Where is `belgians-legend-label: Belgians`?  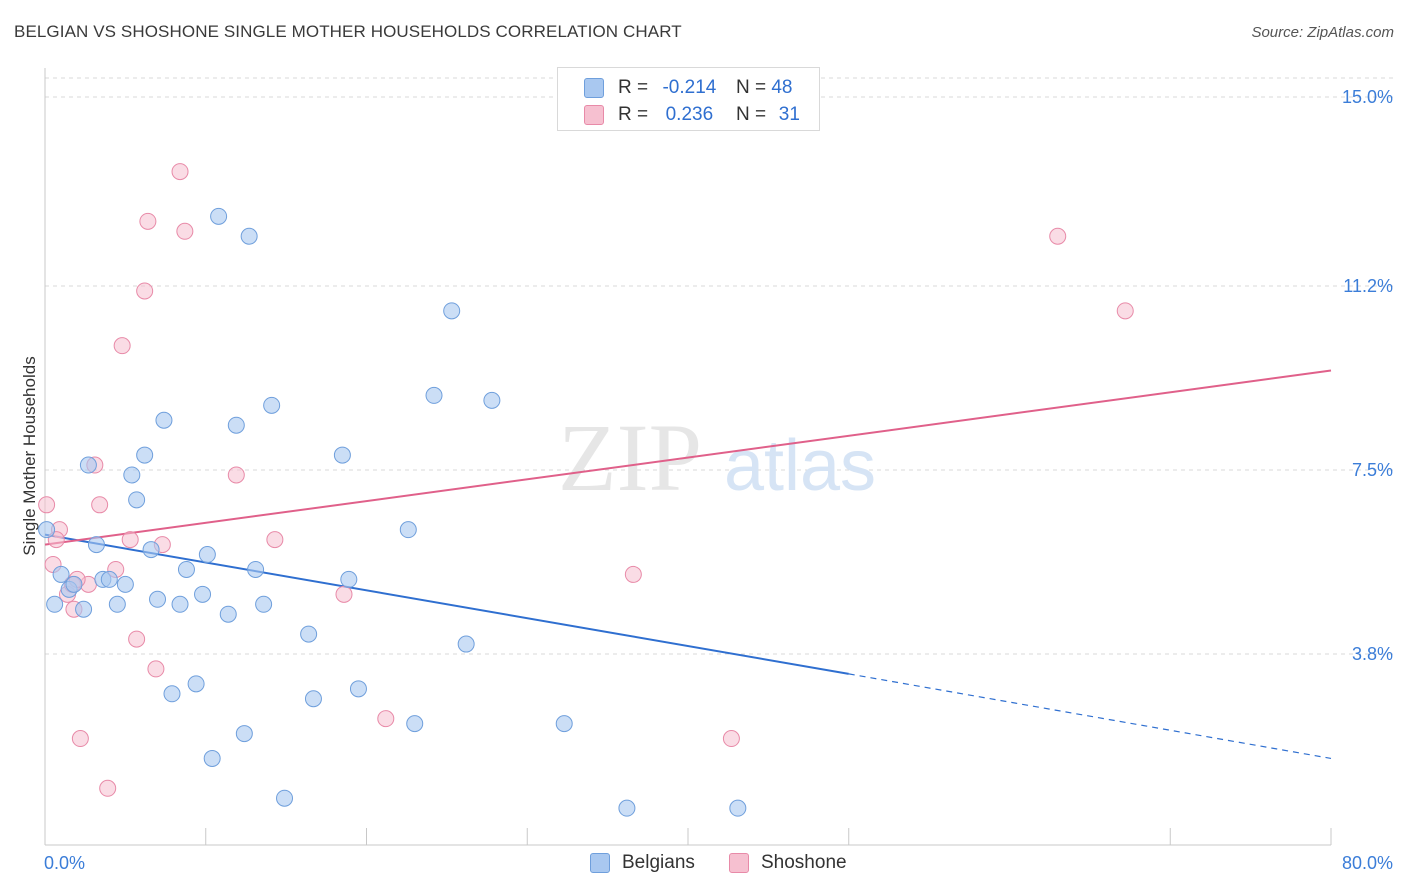
belgians-legend-label: Belgians is located at coordinates (658, 862).